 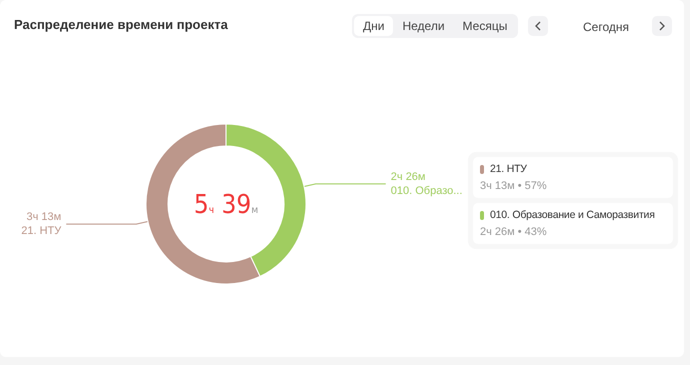 I want to click on legend-label: 21. НТУ, so click(x=508, y=169).